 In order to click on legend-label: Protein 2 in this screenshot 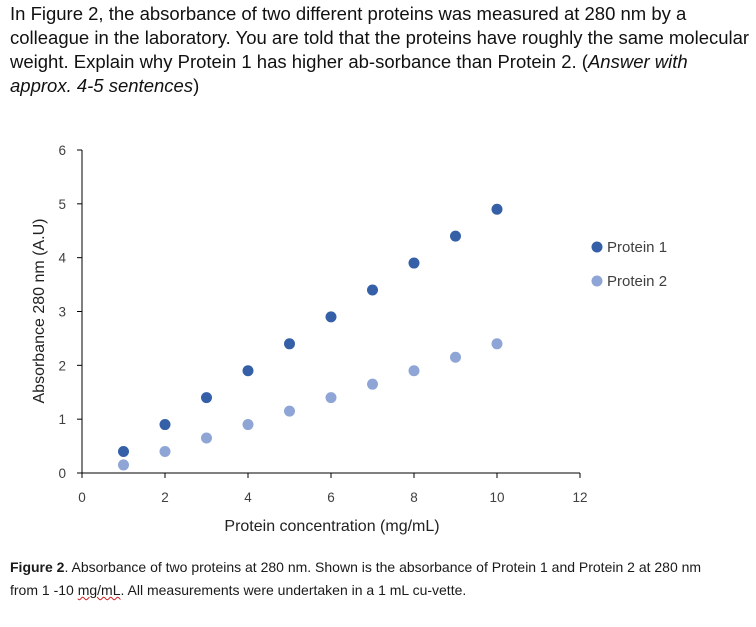, I will do `click(637, 281)`.